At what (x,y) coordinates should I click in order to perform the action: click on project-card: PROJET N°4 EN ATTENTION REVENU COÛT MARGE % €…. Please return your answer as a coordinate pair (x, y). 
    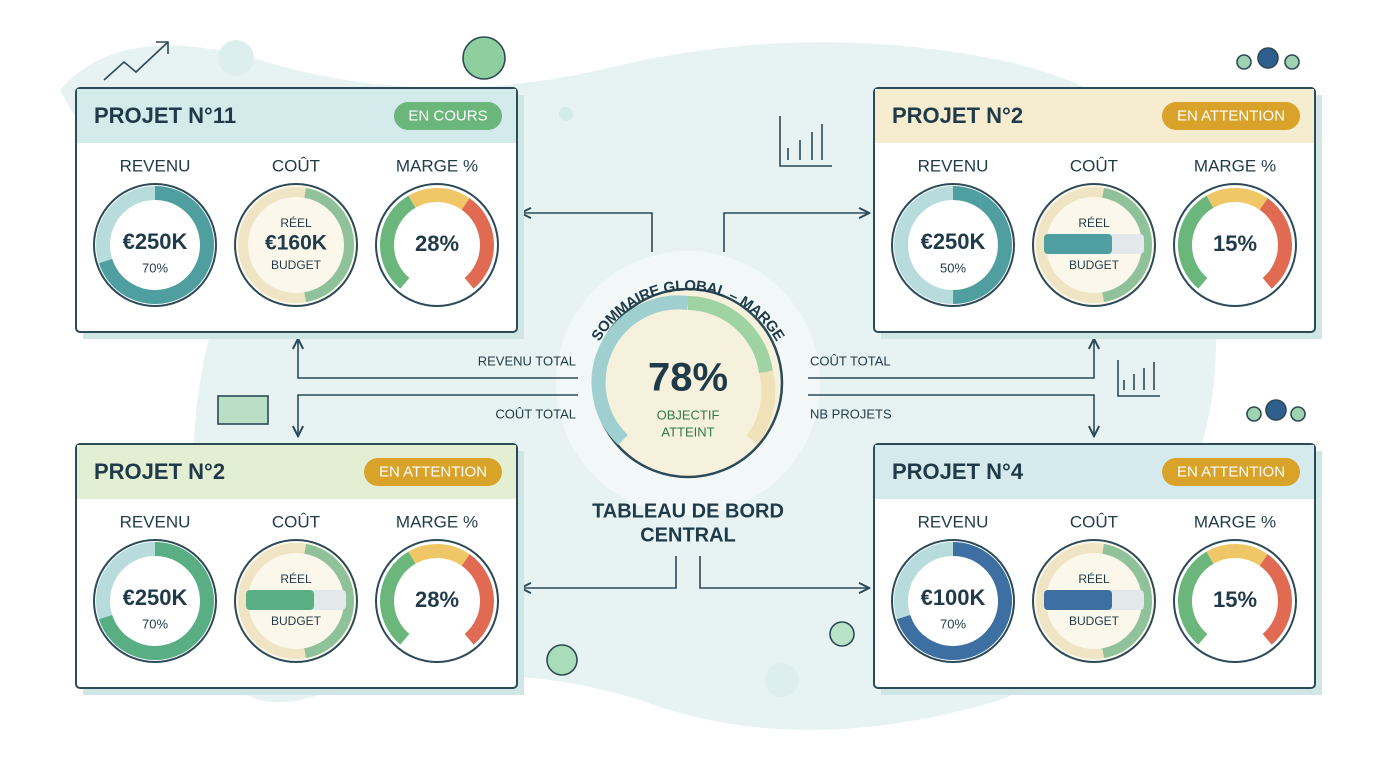
    Looking at the image, I should click on (1097, 569).